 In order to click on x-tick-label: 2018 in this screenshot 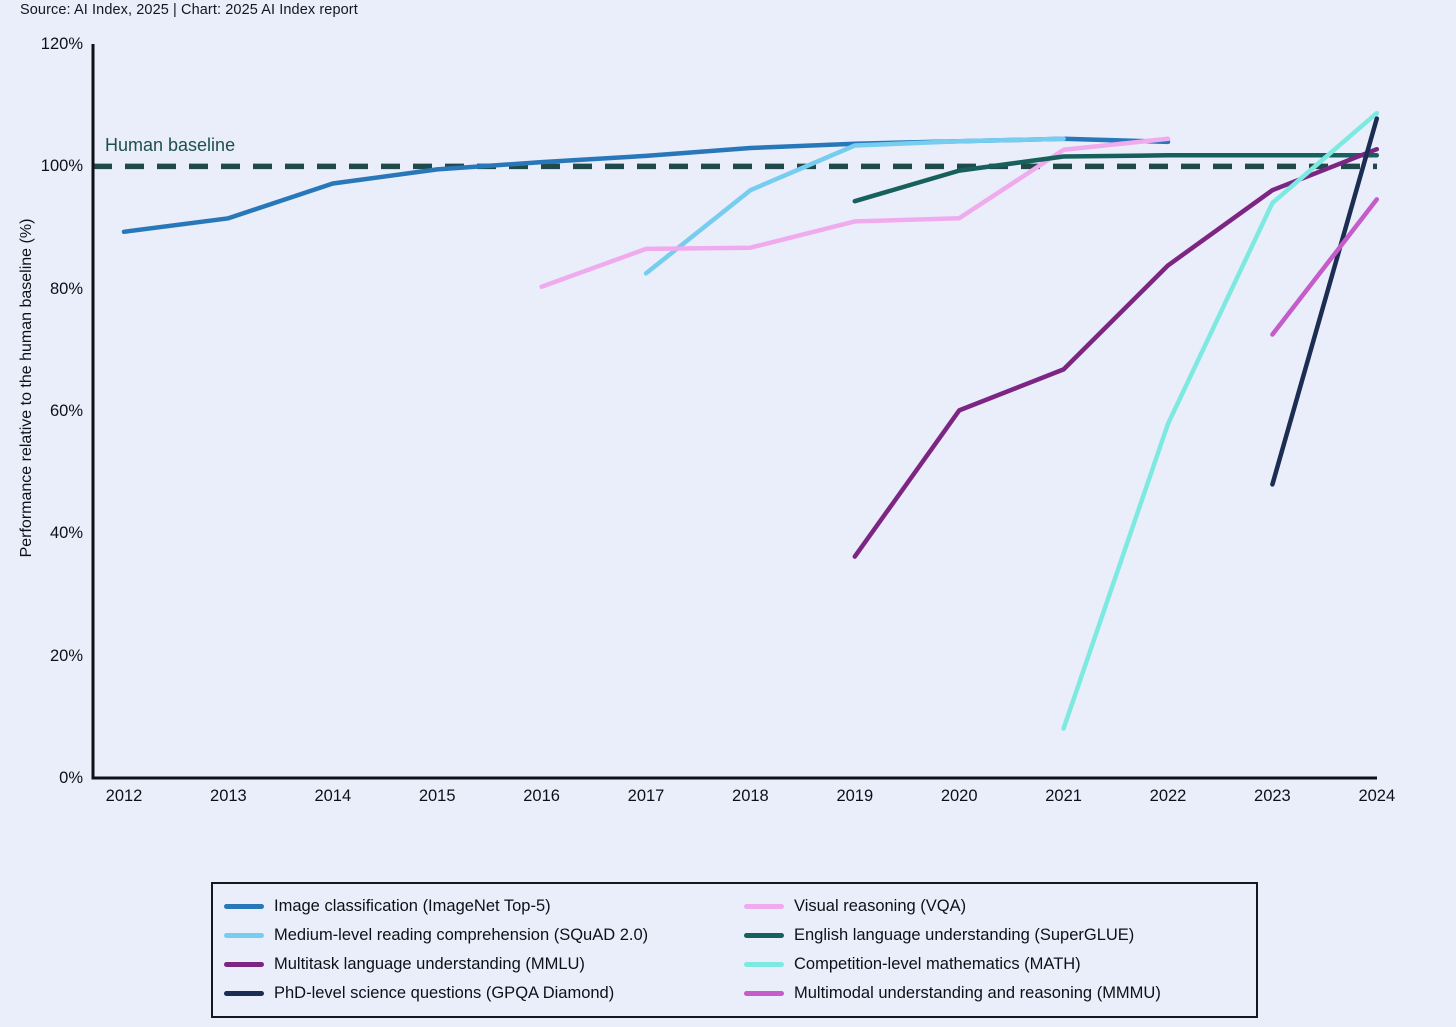, I will do `click(750, 796)`.